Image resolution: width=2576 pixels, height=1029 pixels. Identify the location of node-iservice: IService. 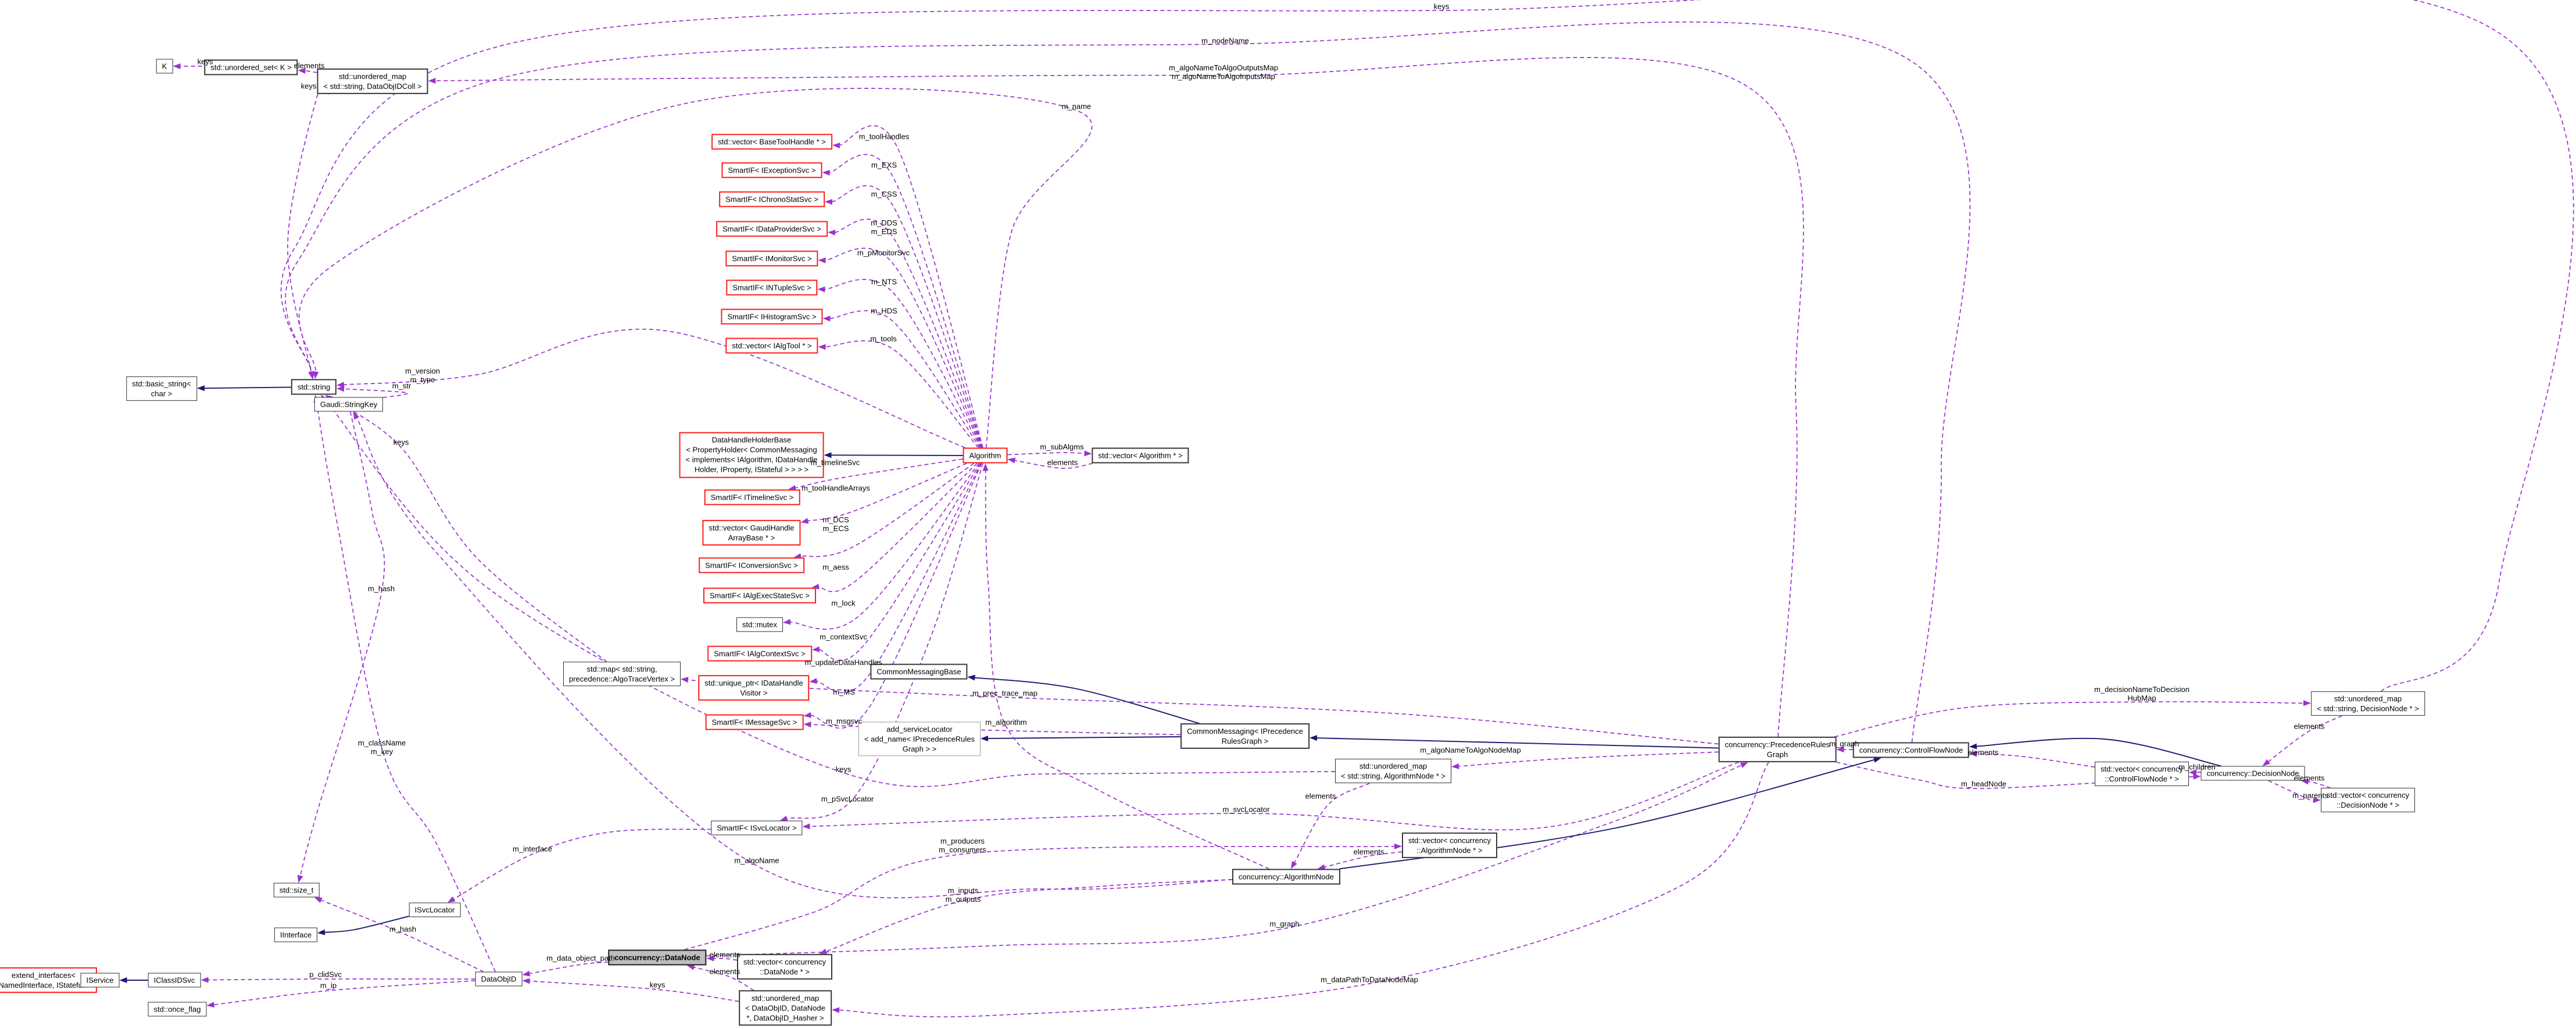
(100, 980).